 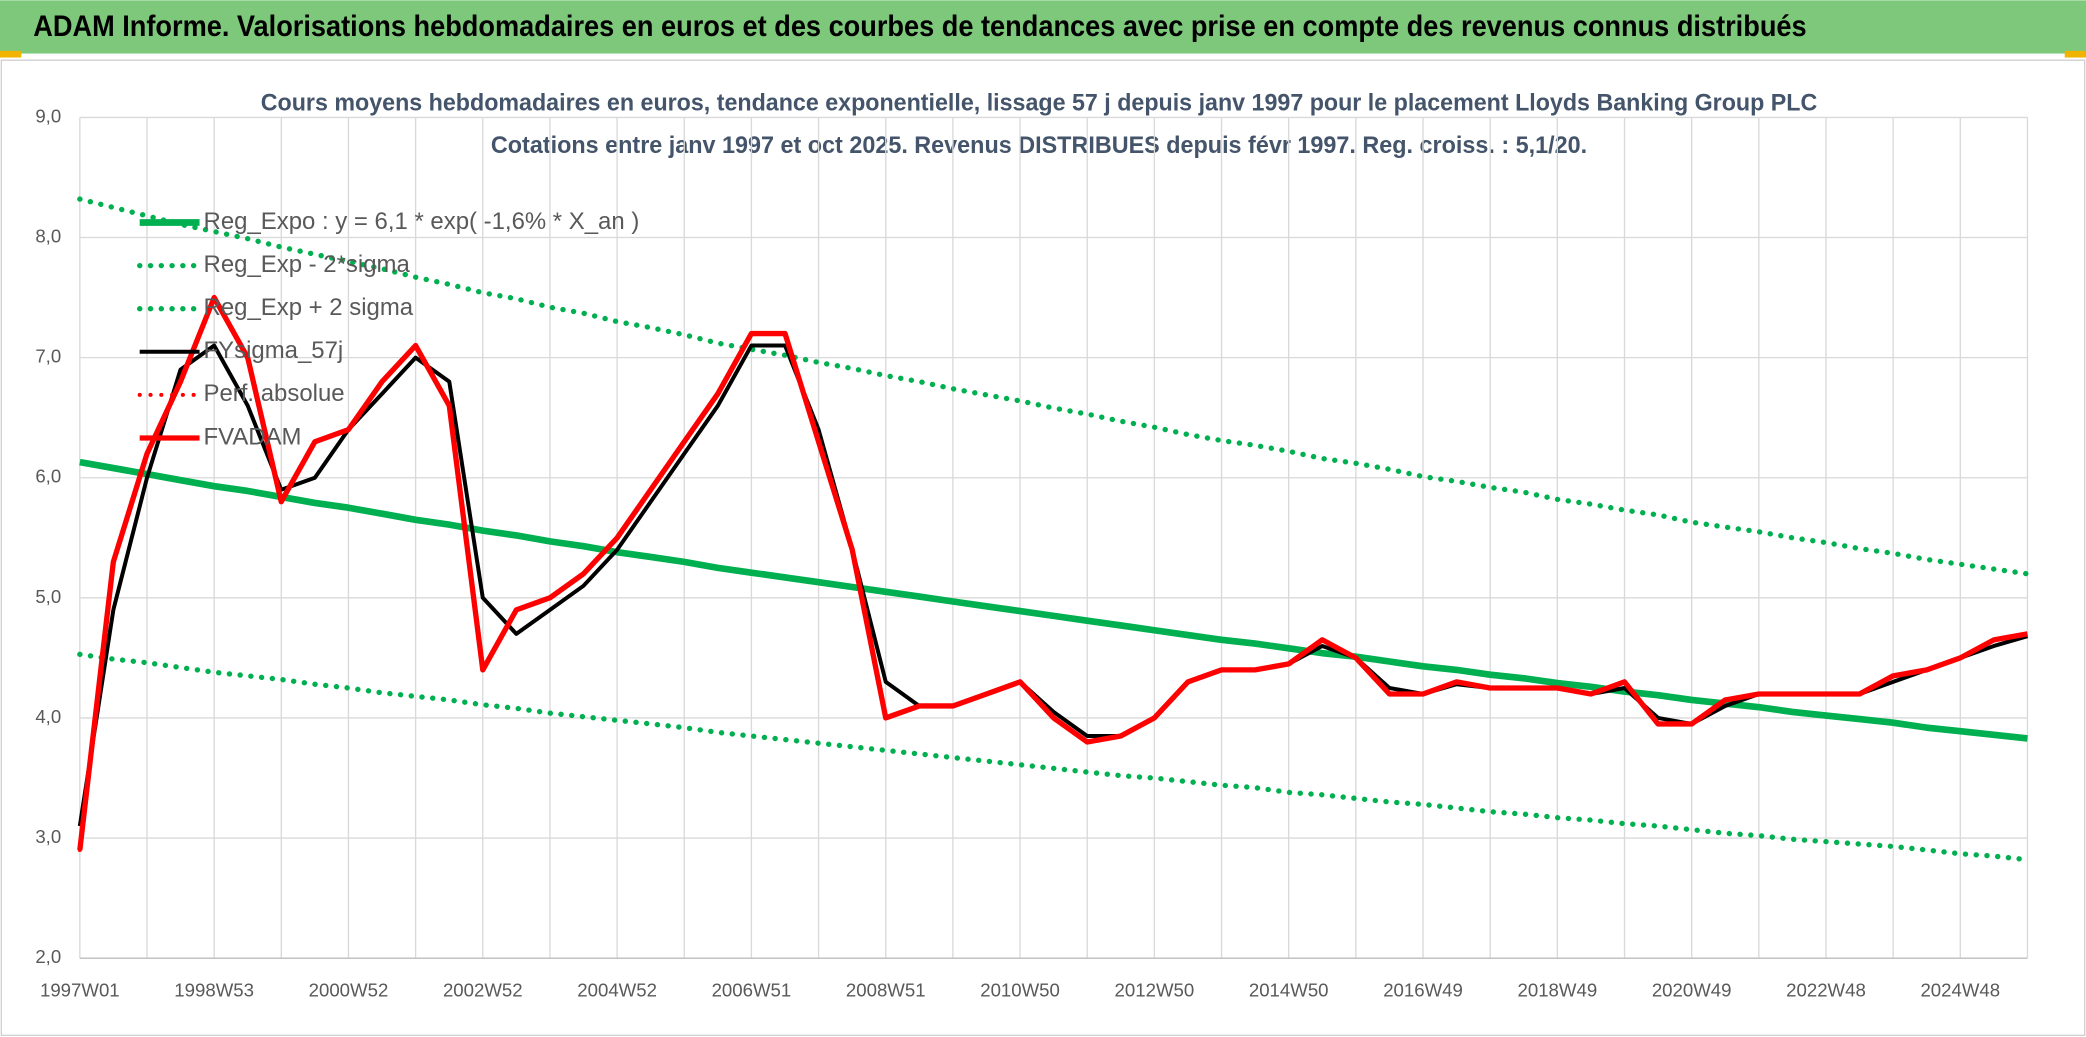 What do you see at coordinates (1423, 989) in the screenshot?
I see `x-tick-label: 2016W49` at bounding box center [1423, 989].